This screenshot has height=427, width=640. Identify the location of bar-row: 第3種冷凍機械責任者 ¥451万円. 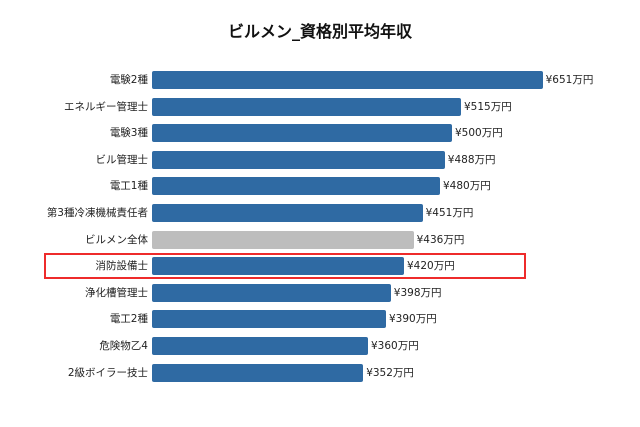
(320, 213).